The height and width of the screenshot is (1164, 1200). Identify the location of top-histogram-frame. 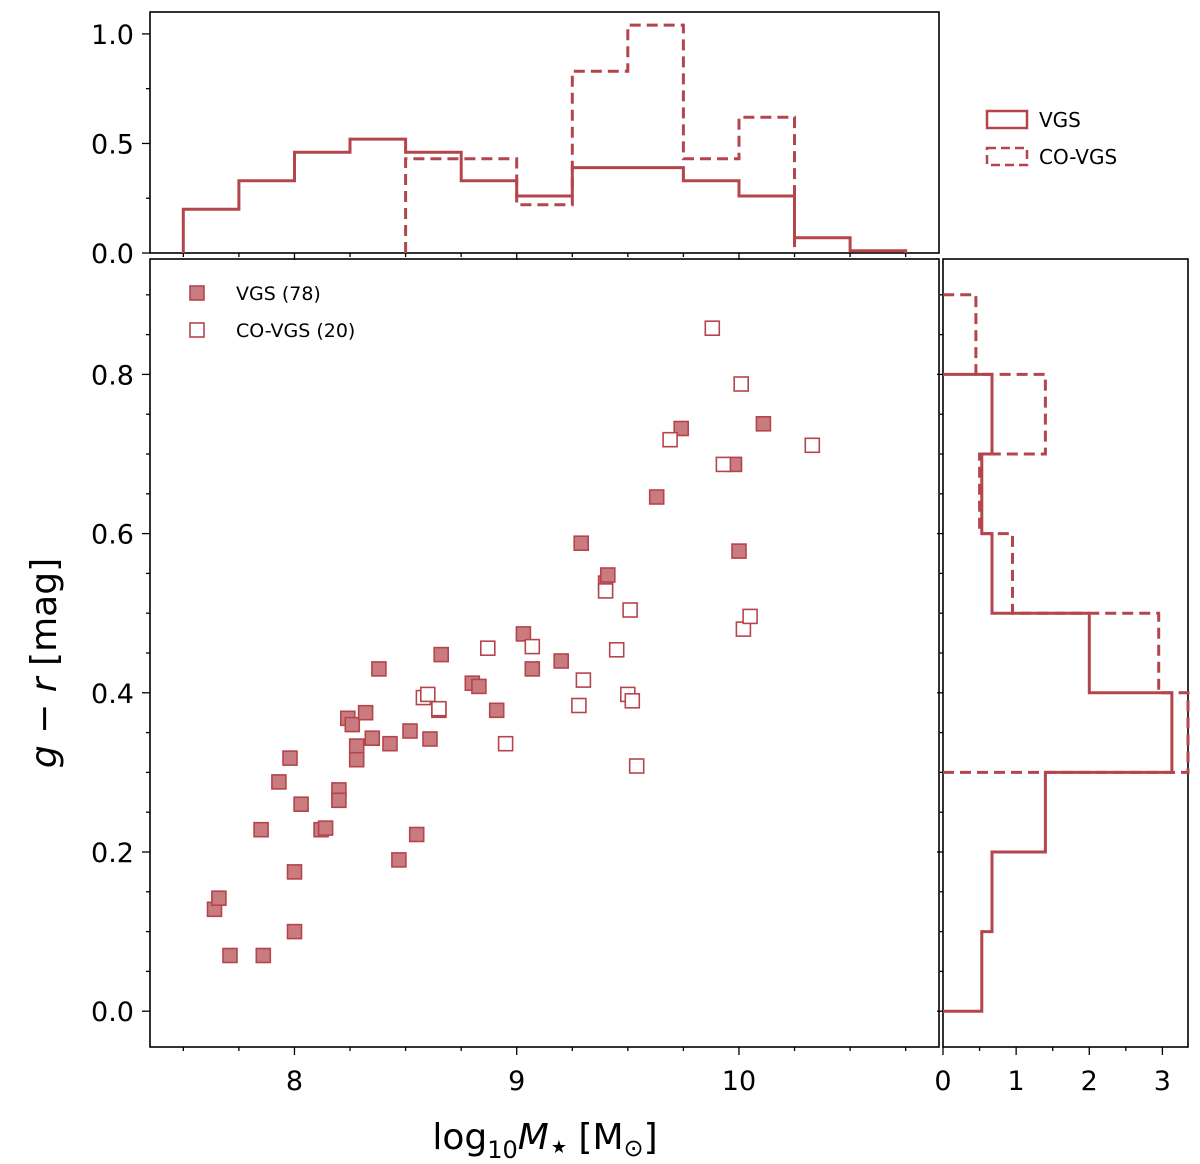
(544, 132).